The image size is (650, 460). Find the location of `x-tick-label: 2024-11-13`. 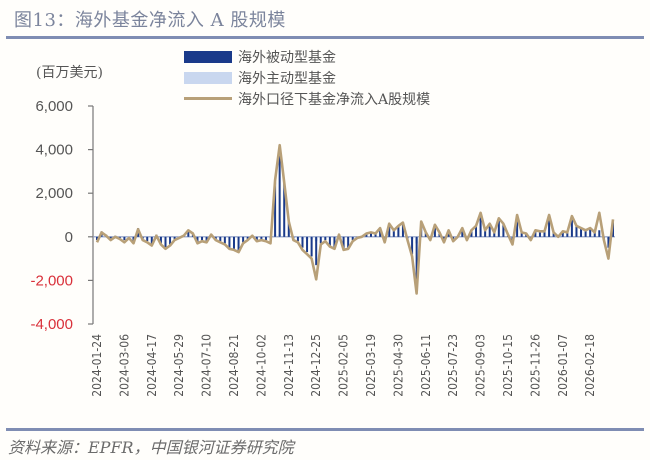

x-tick-label: 2024-11-13 is located at coordinates (289, 365).